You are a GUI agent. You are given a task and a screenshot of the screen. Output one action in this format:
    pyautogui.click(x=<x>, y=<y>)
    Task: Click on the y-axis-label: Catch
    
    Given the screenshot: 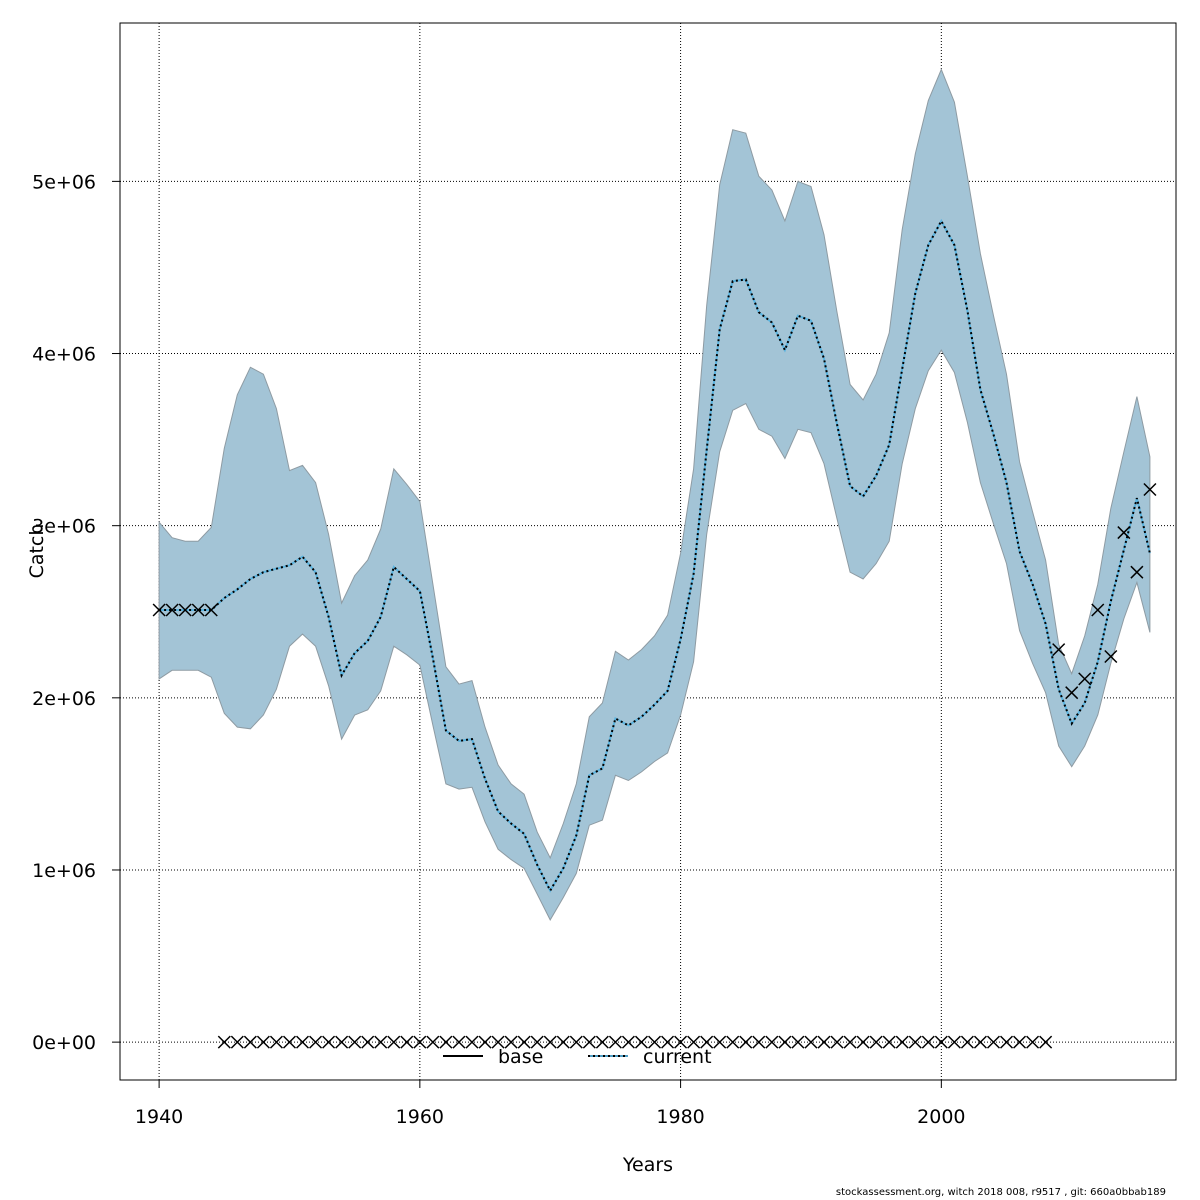 What is the action you would take?
    pyautogui.click(x=37, y=551)
    